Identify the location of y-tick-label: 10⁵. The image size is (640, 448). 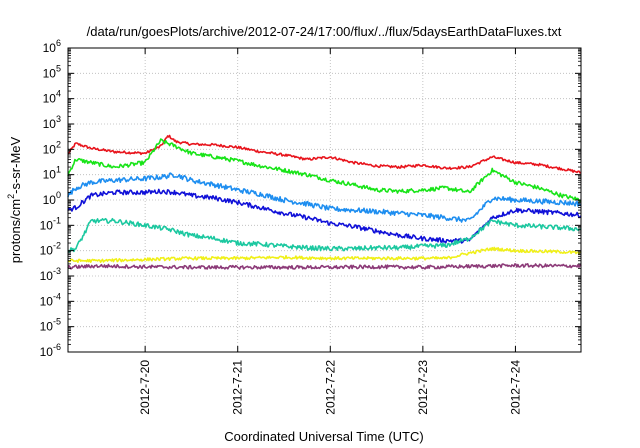
(52, 71).